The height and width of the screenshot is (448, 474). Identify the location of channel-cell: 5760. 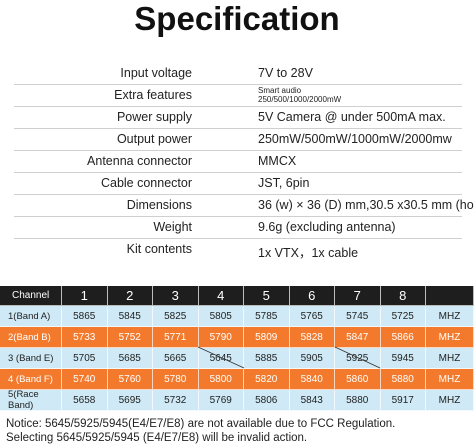
(130, 379).